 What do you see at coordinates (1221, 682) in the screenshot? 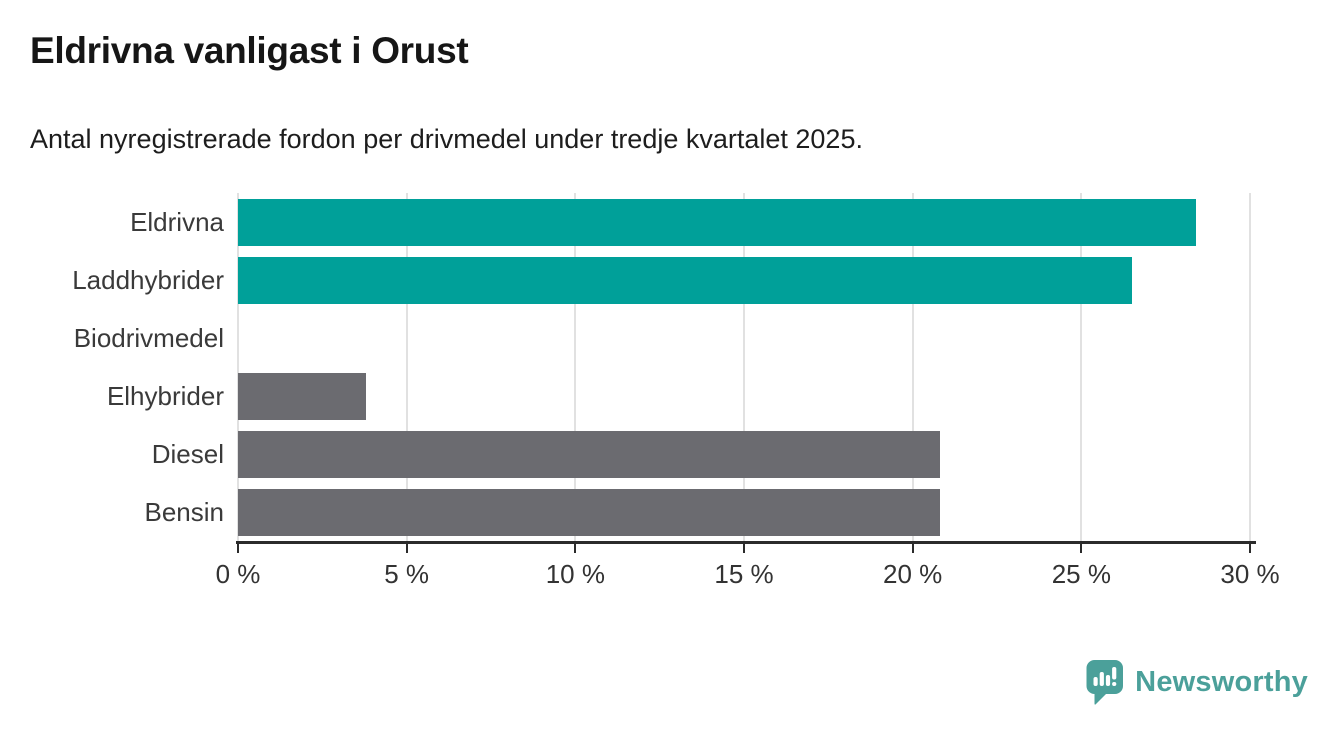
I see `brand-name: Newsworthy` at bounding box center [1221, 682].